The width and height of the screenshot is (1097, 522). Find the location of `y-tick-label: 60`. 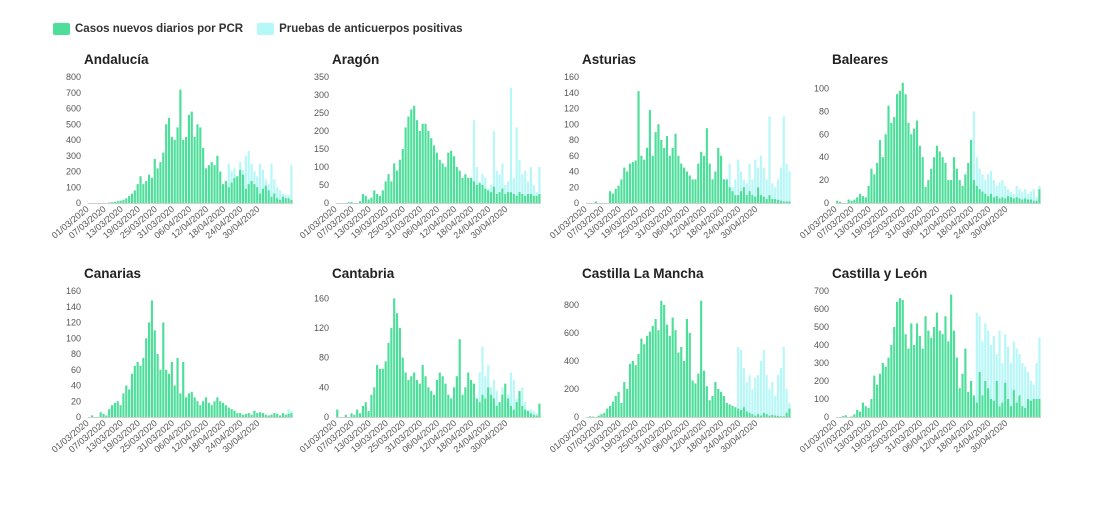

y-tick-label: 60 is located at coordinates (824, 134).